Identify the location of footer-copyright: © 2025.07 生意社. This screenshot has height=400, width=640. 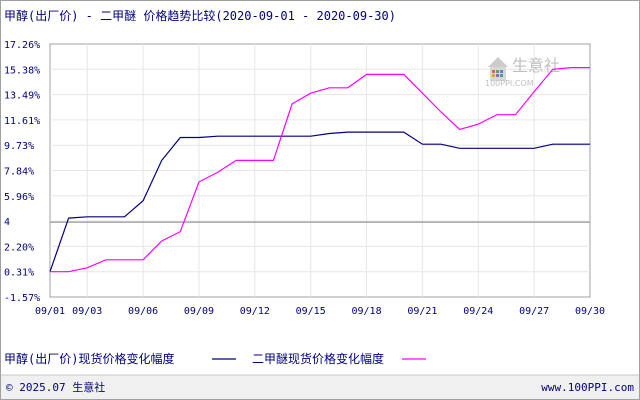
(55, 387).